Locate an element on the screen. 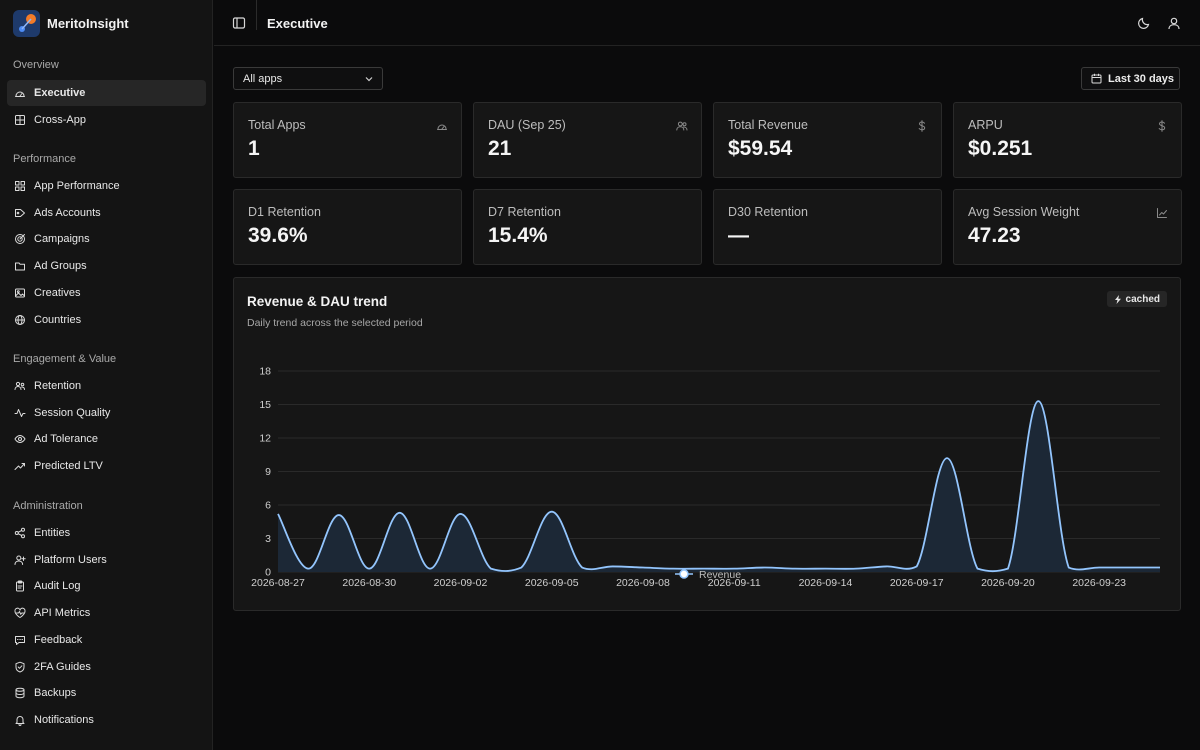 This screenshot has width=1200, height=750. topbar-divider is located at coordinates (256, 15).